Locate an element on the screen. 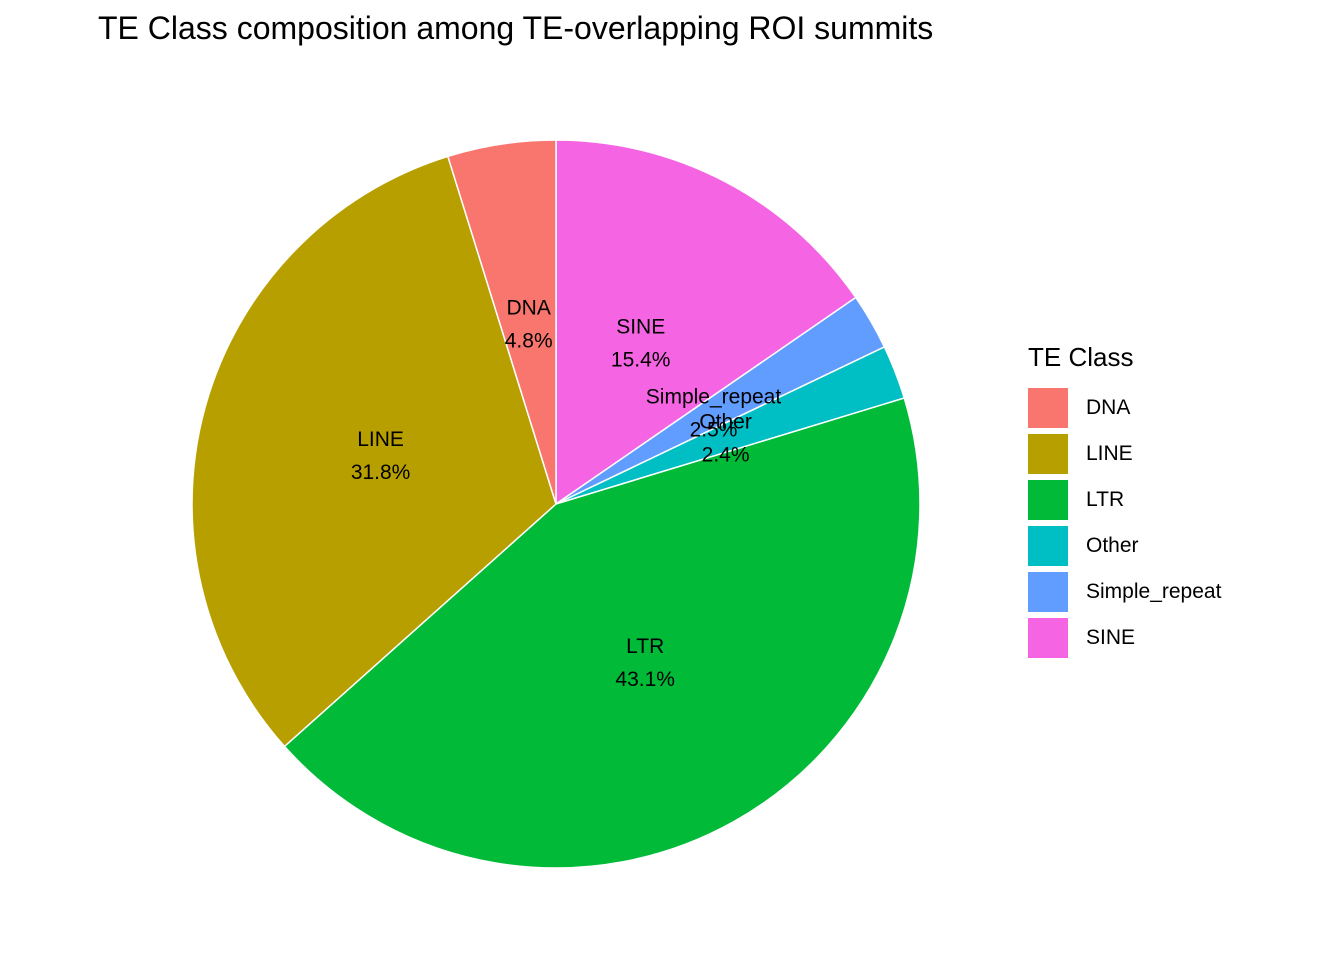  legend-label-ltr: LTR is located at coordinates (1105, 499).